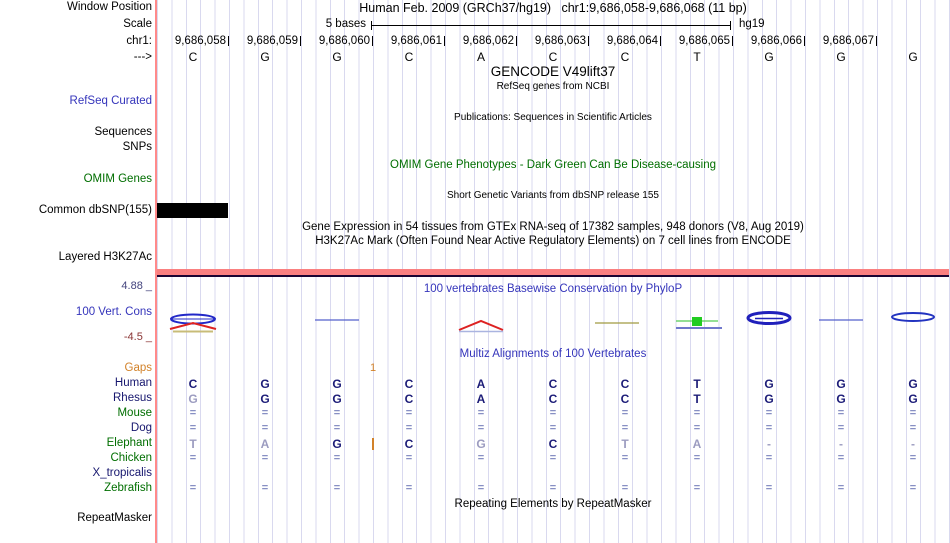 The height and width of the screenshot is (543, 950). I want to click on species-label-mouse: Mouse, so click(134, 413).